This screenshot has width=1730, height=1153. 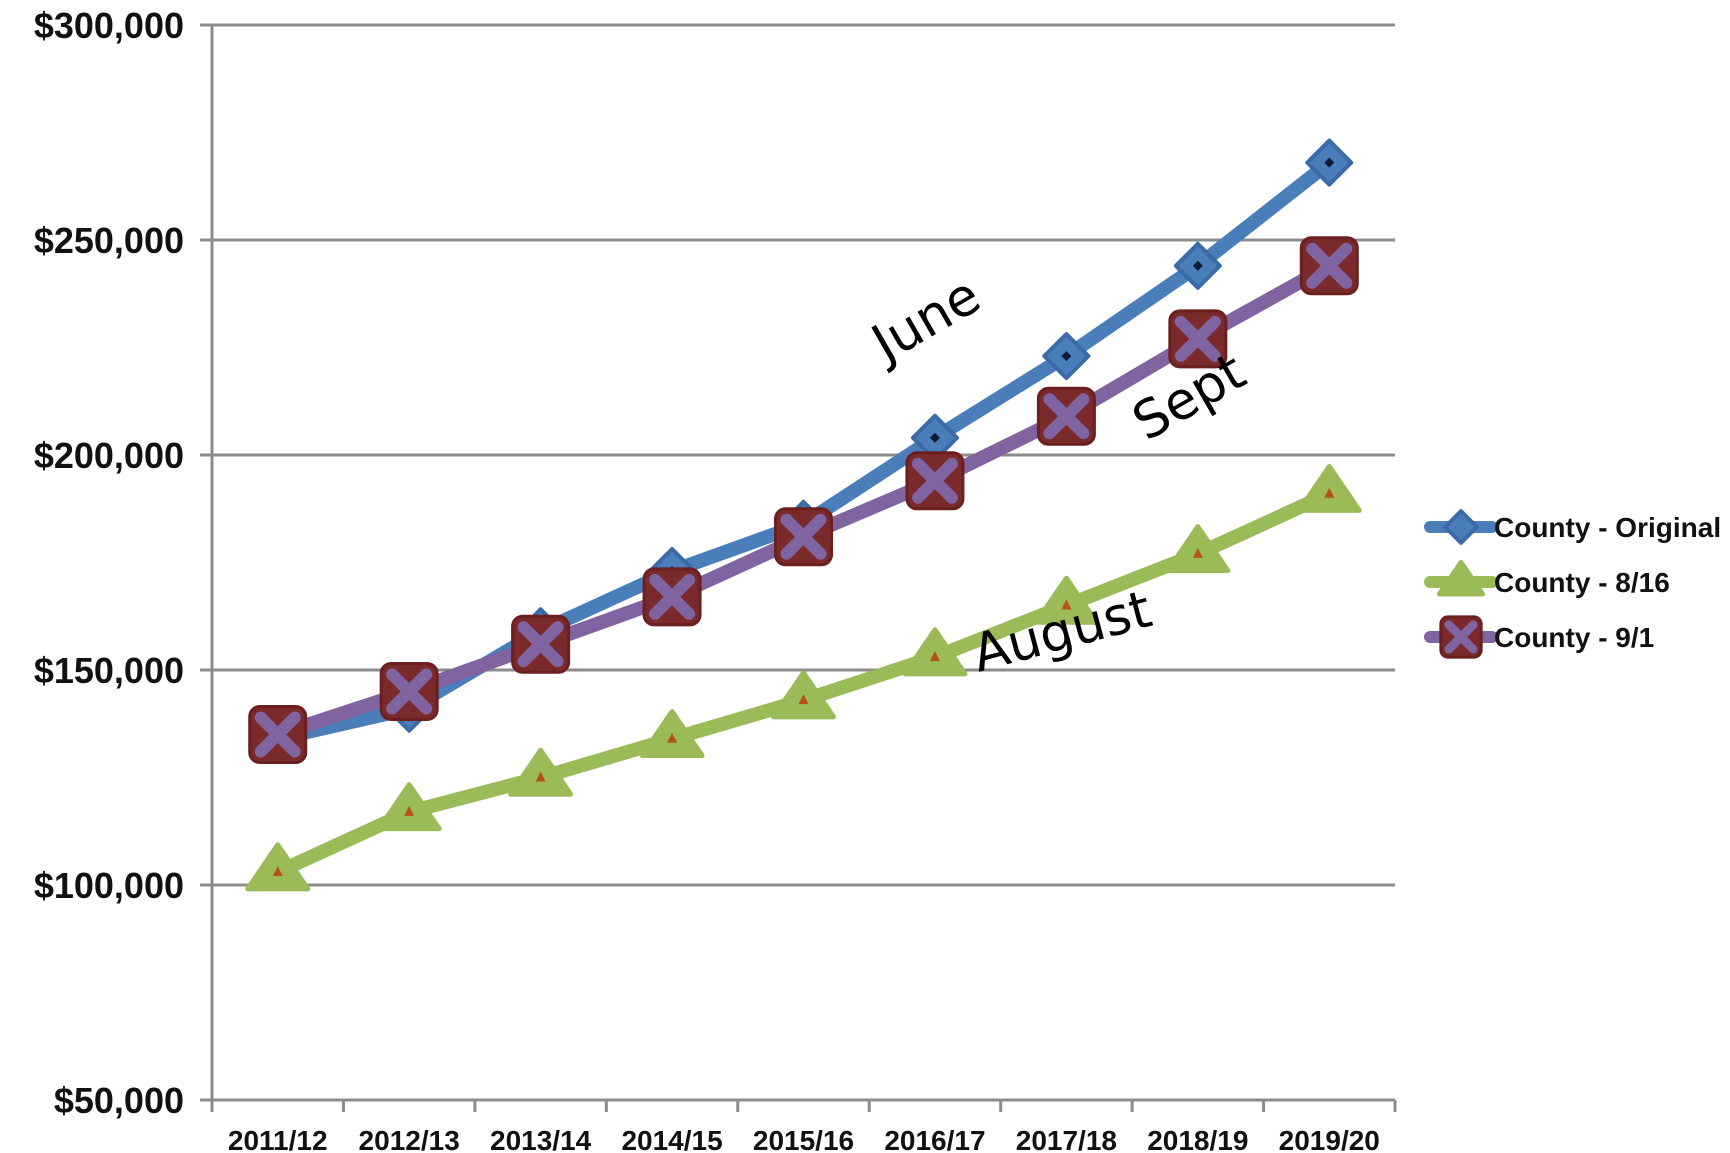 I want to click on x-tick-label: 2016/17, so click(x=934, y=1139).